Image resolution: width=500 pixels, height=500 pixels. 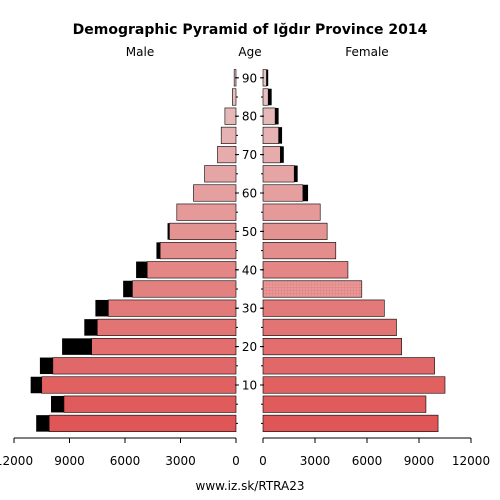 I want to click on female-x-tick-label: 3000, so click(x=315, y=461).